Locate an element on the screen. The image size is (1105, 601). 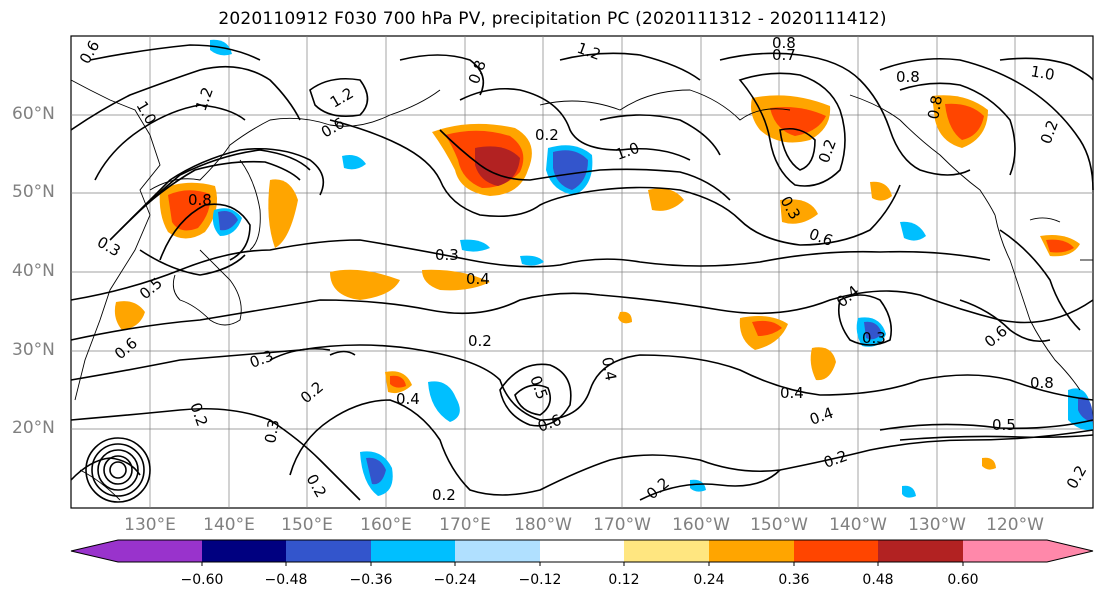
colorbar-extend-max is located at coordinates (1070, 551).